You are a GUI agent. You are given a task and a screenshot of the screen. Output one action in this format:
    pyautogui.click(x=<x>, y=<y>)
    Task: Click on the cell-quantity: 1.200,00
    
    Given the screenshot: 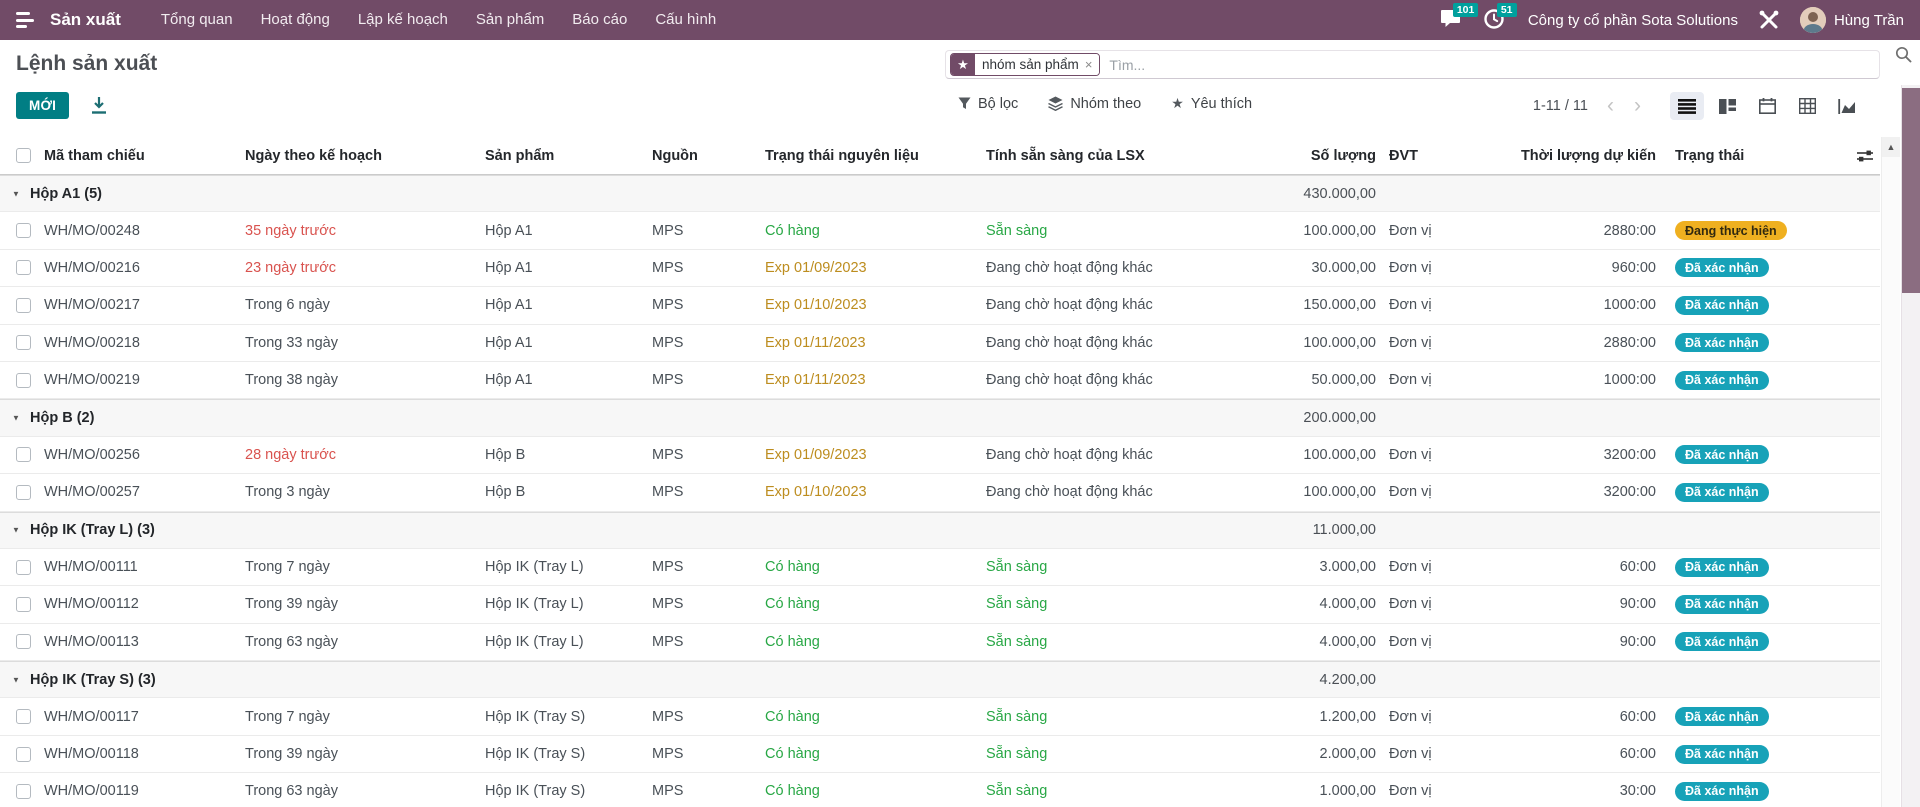 What is the action you would take?
    pyautogui.click(x=1347, y=716)
    